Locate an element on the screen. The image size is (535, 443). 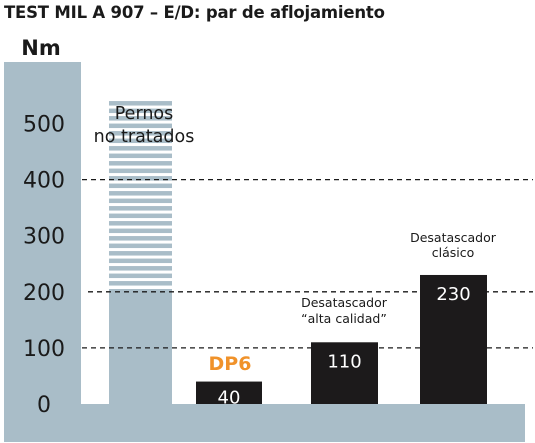
y-tick-label: 0 is located at coordinates (44, 405).